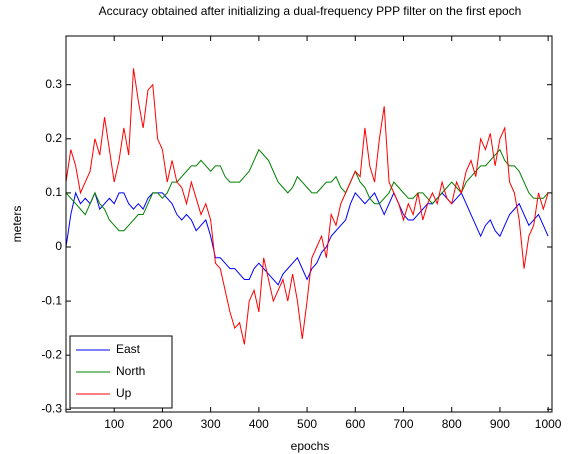 The image size is (570, 454). I want to click on x-tick-label: 700, so click(403, 424).